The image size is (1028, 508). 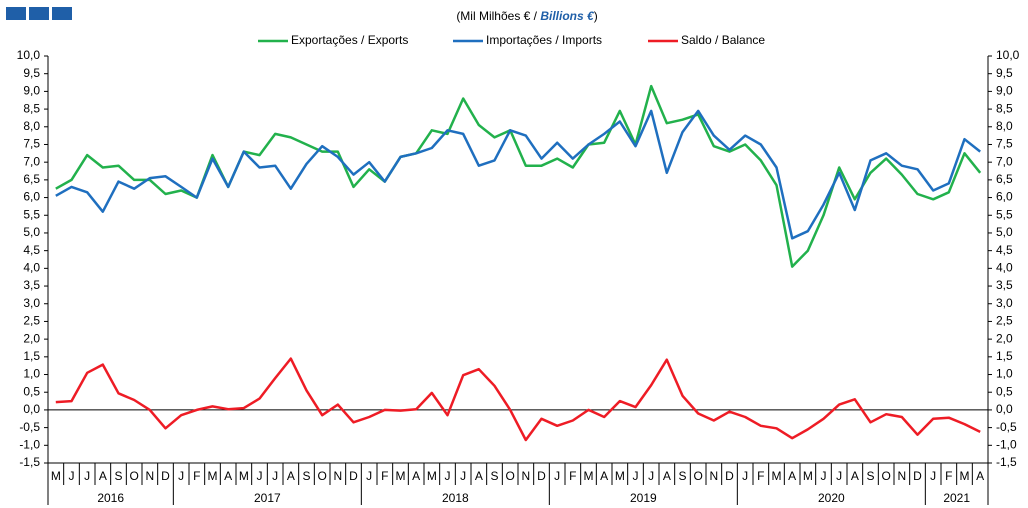 What do you see at coordinates (831, 498) in the screenshot?
I see `year-label: 2020` at bounding box center [831, 498].